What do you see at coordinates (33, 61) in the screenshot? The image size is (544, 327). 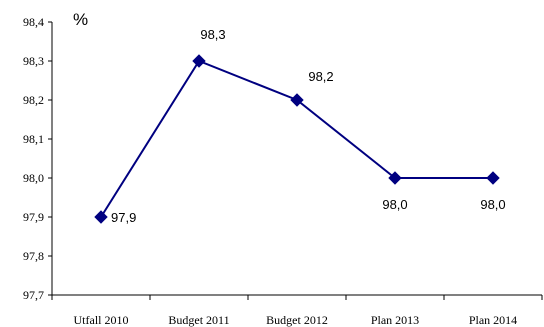 I see `y-tick-label: 98,3` at bounding box center [33, 61].